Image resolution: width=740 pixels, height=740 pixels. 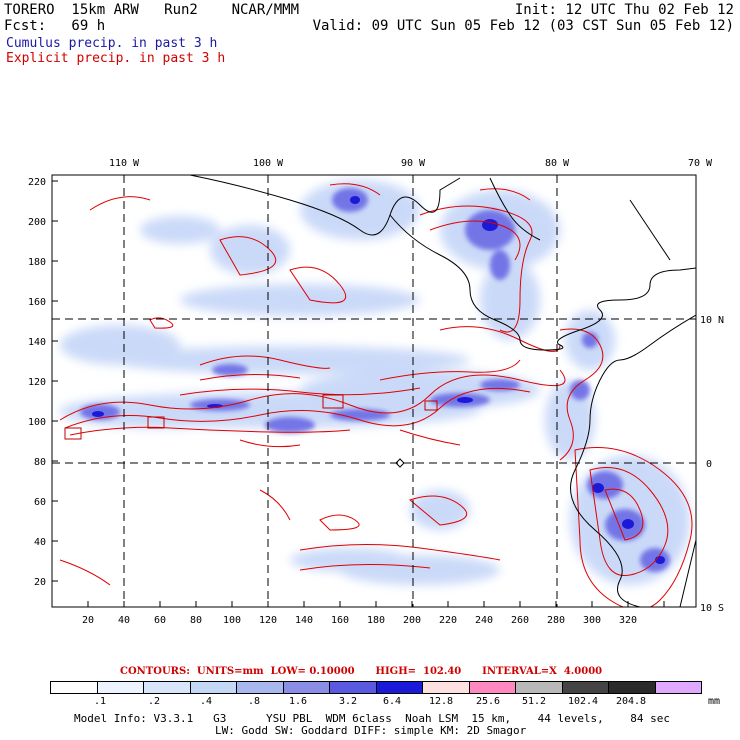 What do you see at coordinates (488, 701) in the screenshot?
I see `legend-label: 25.6` at bounding box center [488, 701].